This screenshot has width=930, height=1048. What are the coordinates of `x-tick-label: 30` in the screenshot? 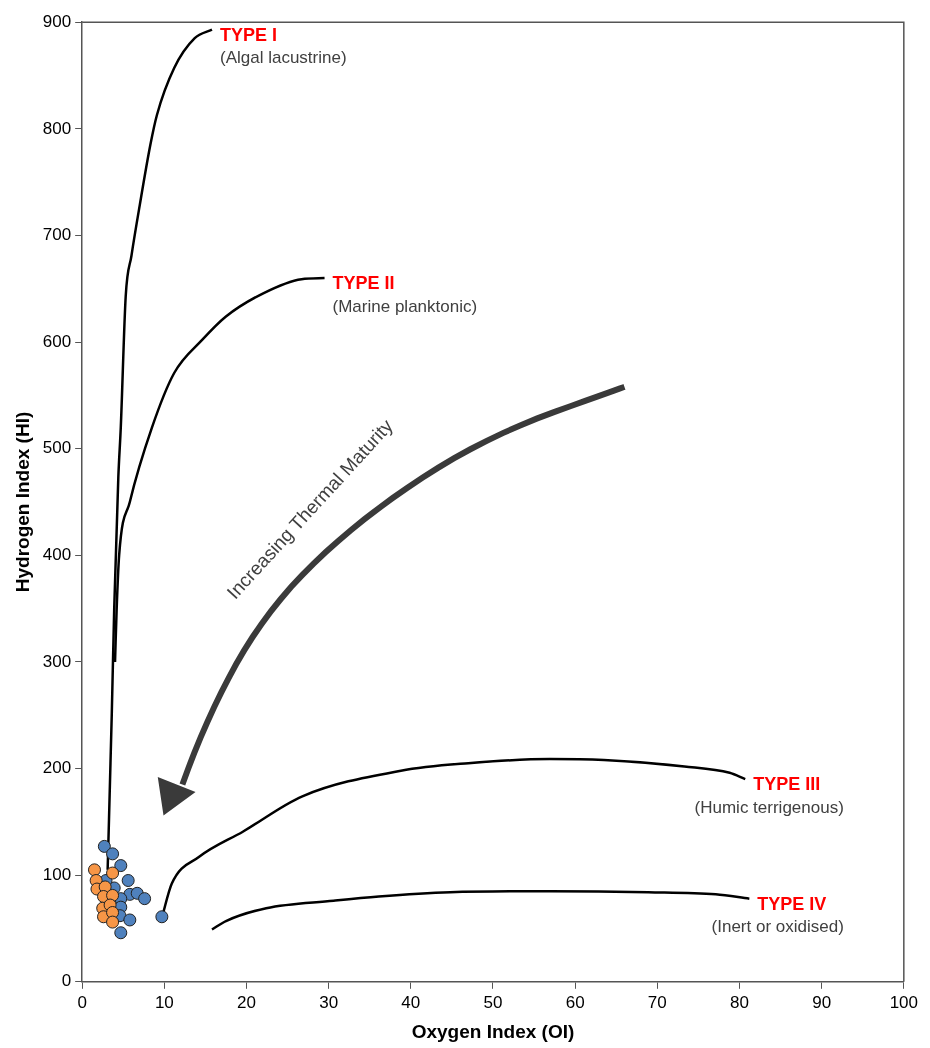 It's located at (329, 1002).